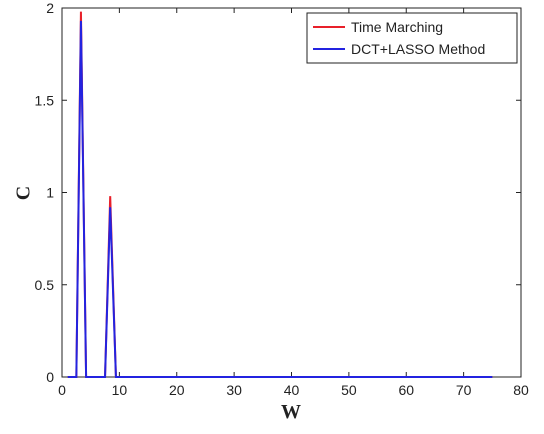 The height and width of the screenshot is (434, 544). What do you see at coordinates (291, 412) in the screenshot?
I see `x-axis-label: W` at bounding box center [291, 412].